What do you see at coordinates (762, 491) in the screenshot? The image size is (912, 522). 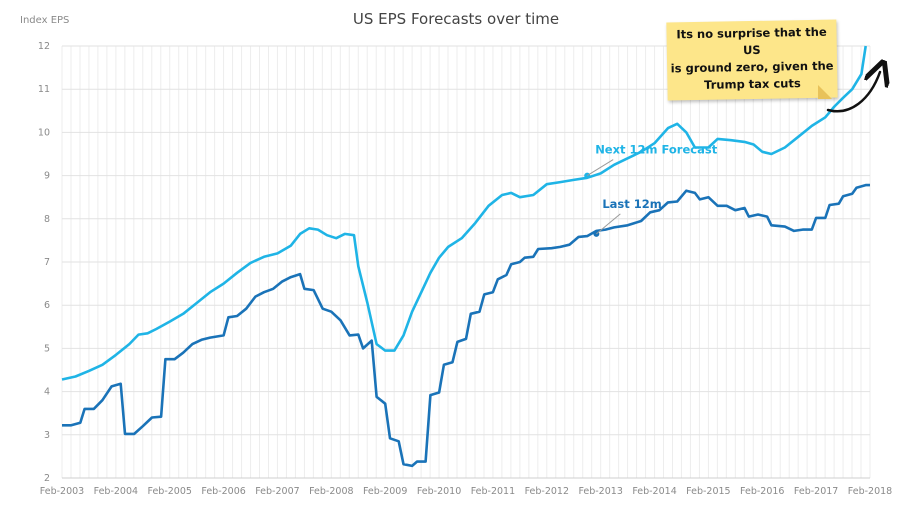 I see `x-tick-label: Feb-2016` at bounding box center [762, 491].